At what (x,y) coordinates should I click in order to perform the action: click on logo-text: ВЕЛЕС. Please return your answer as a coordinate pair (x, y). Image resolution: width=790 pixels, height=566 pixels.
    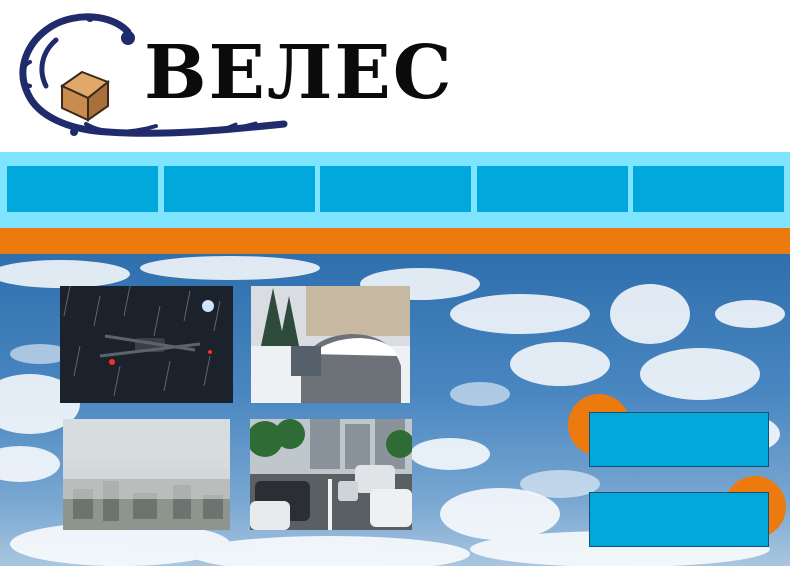
    Looking at the image, I should click on (299, 73).